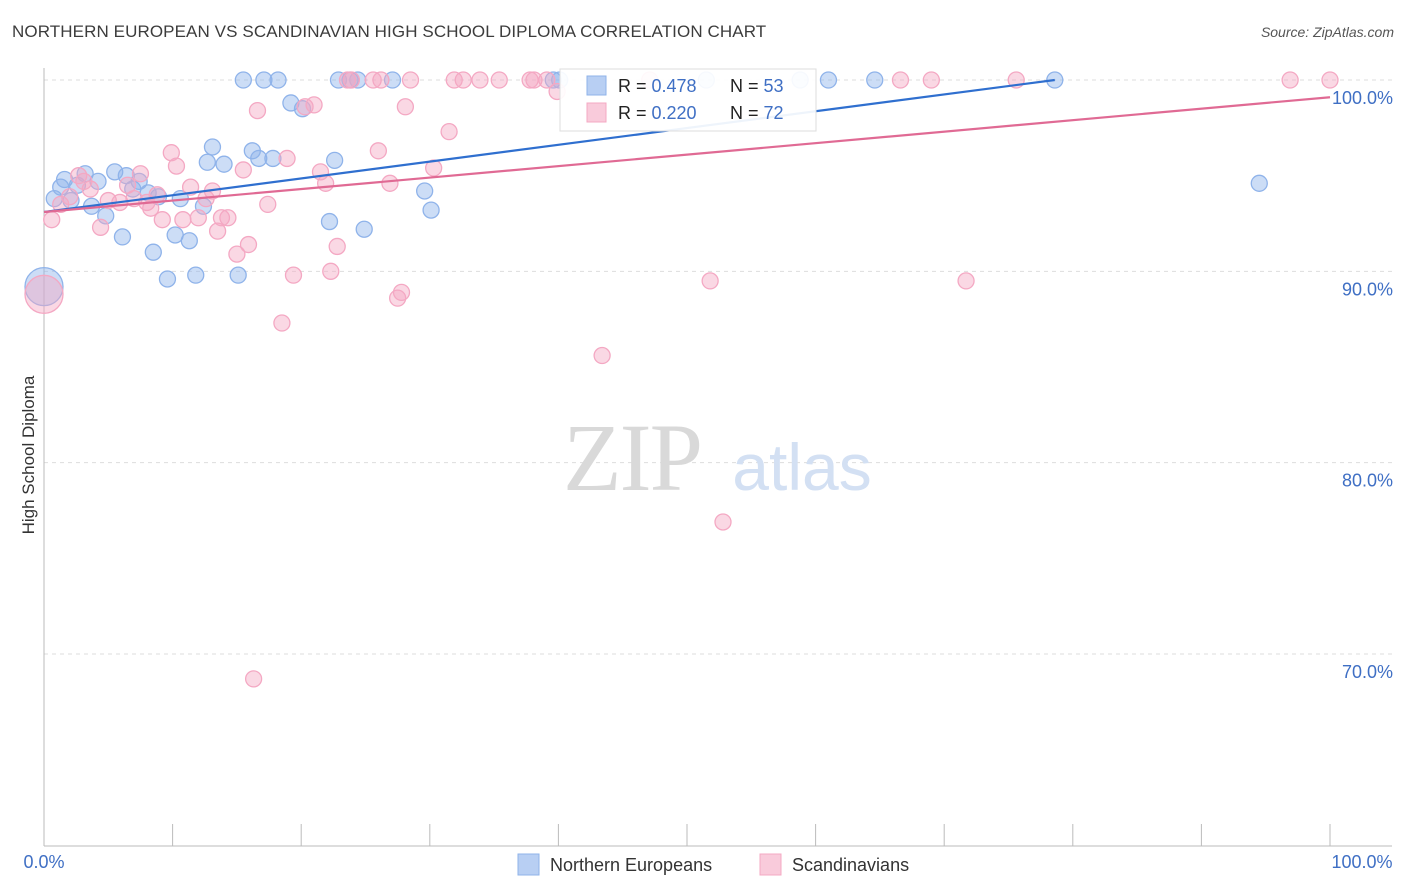  I want to click on svg-text: R = 0.220, so click(657, 113).